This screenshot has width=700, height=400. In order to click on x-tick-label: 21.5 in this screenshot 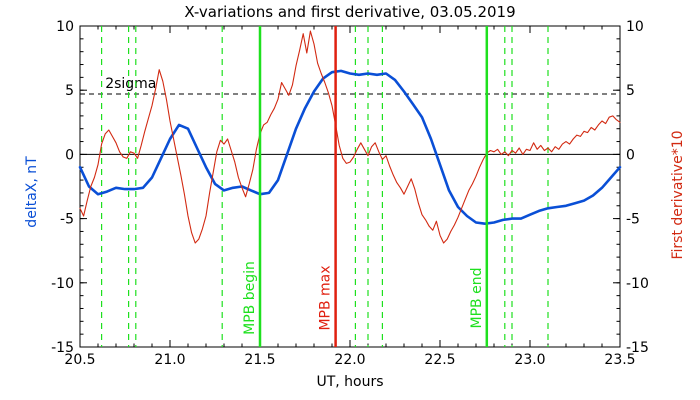, I will do `click(259, 360)`.